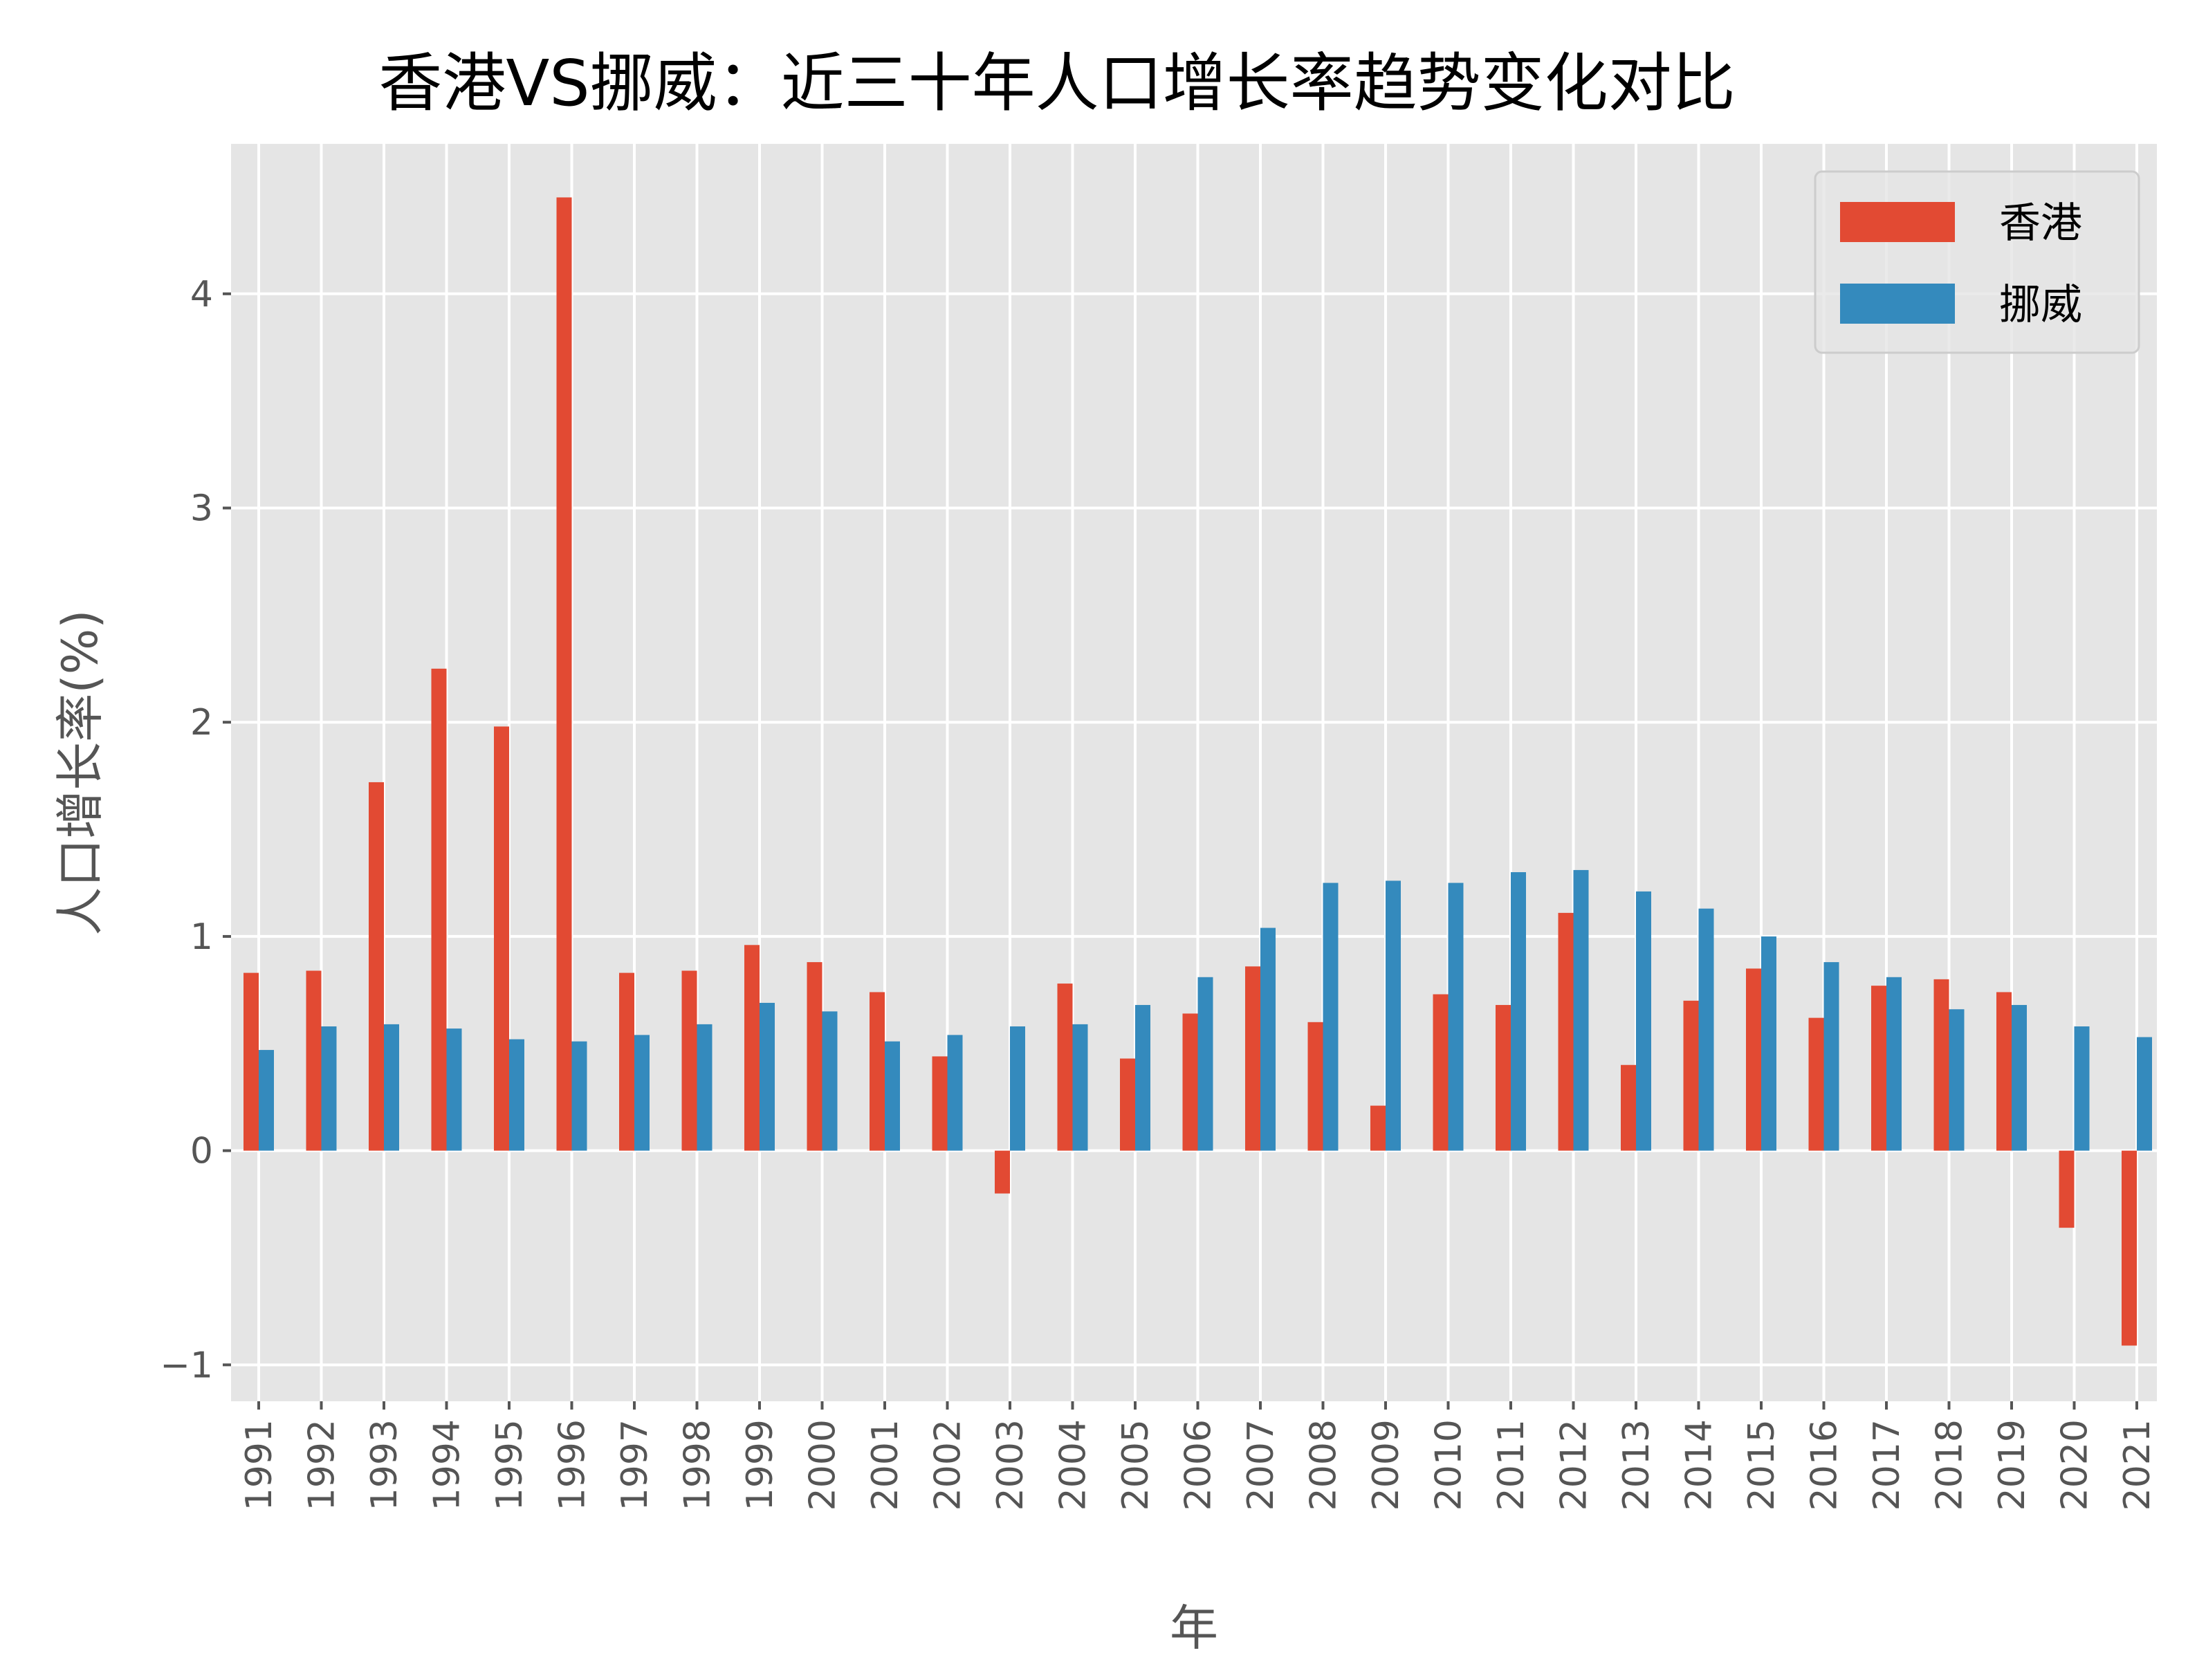 The width and height of the screenshot is (2197, 1680). Describe the element at coordinates (635, 1465) in the screenshot. I see `x-tick-label: 1997` at that location.